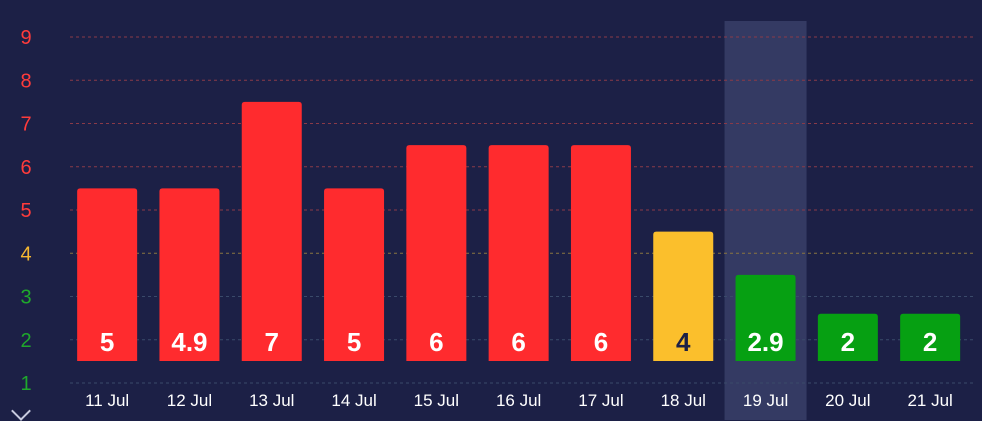 The height and width of the screenshot is (421, 982). What do you see at coordinates (25, 341) in the screenshot?
I see `y-tick-label: 2` at bounding box center [25, 341].